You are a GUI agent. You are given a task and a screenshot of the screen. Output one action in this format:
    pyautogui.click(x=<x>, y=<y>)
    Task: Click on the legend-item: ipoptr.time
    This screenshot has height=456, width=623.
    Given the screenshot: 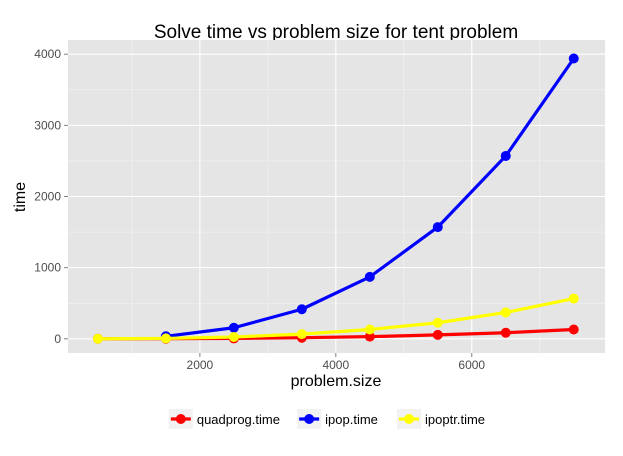 What is the action you would take?
    pyautogui.click(x=441, y=419)
    